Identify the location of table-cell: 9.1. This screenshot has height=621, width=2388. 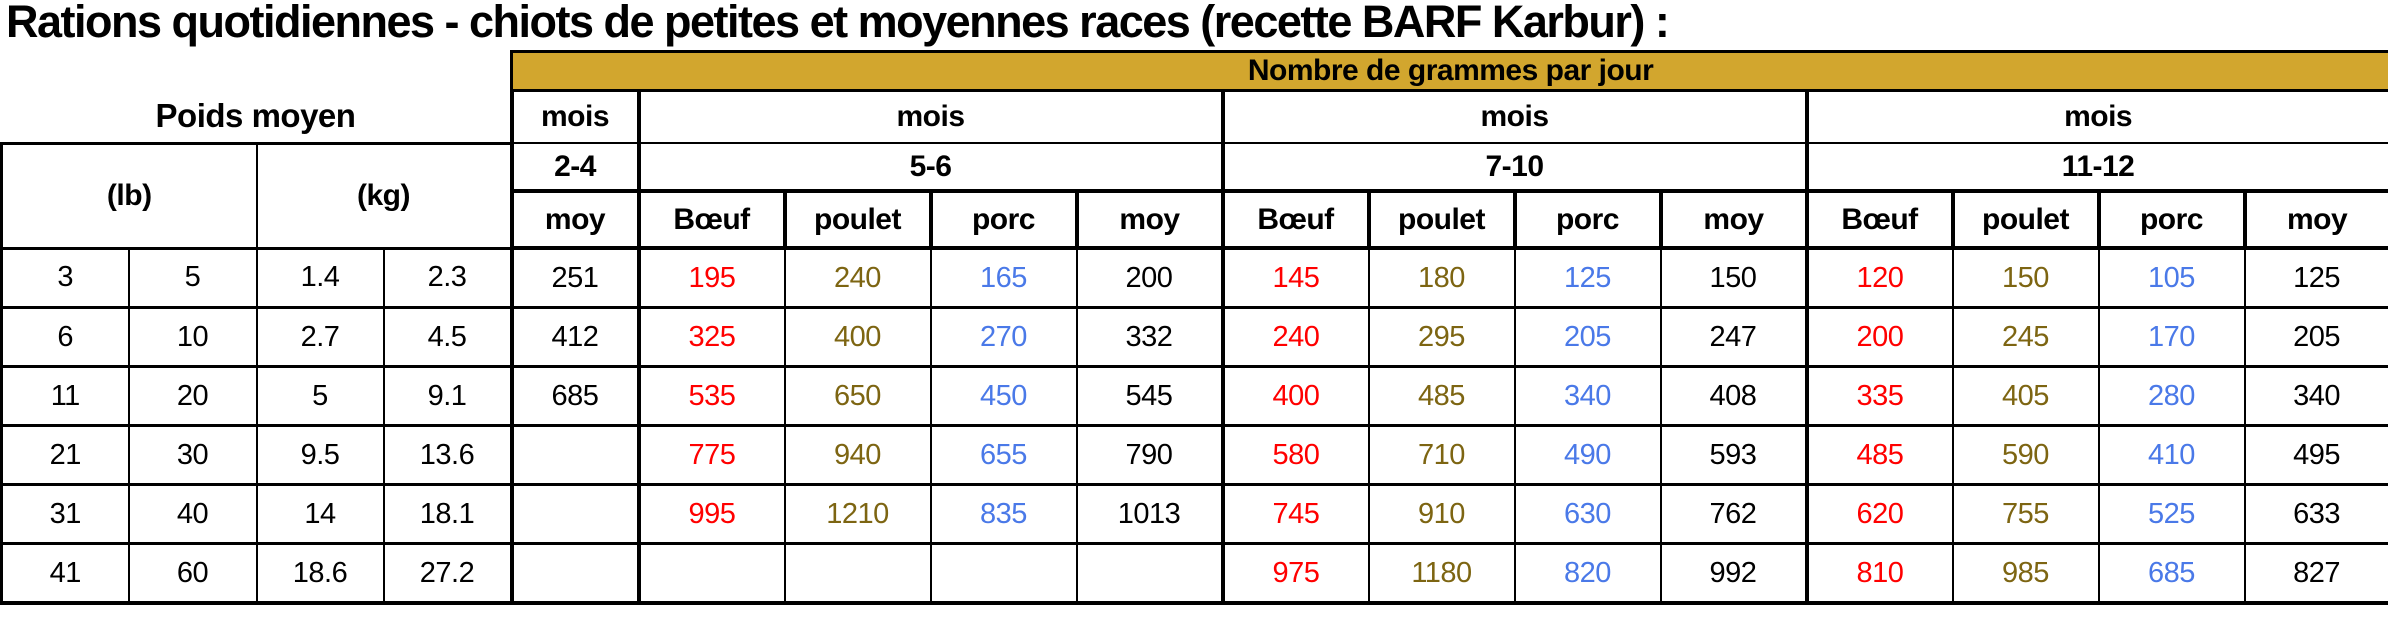
(447, 396).